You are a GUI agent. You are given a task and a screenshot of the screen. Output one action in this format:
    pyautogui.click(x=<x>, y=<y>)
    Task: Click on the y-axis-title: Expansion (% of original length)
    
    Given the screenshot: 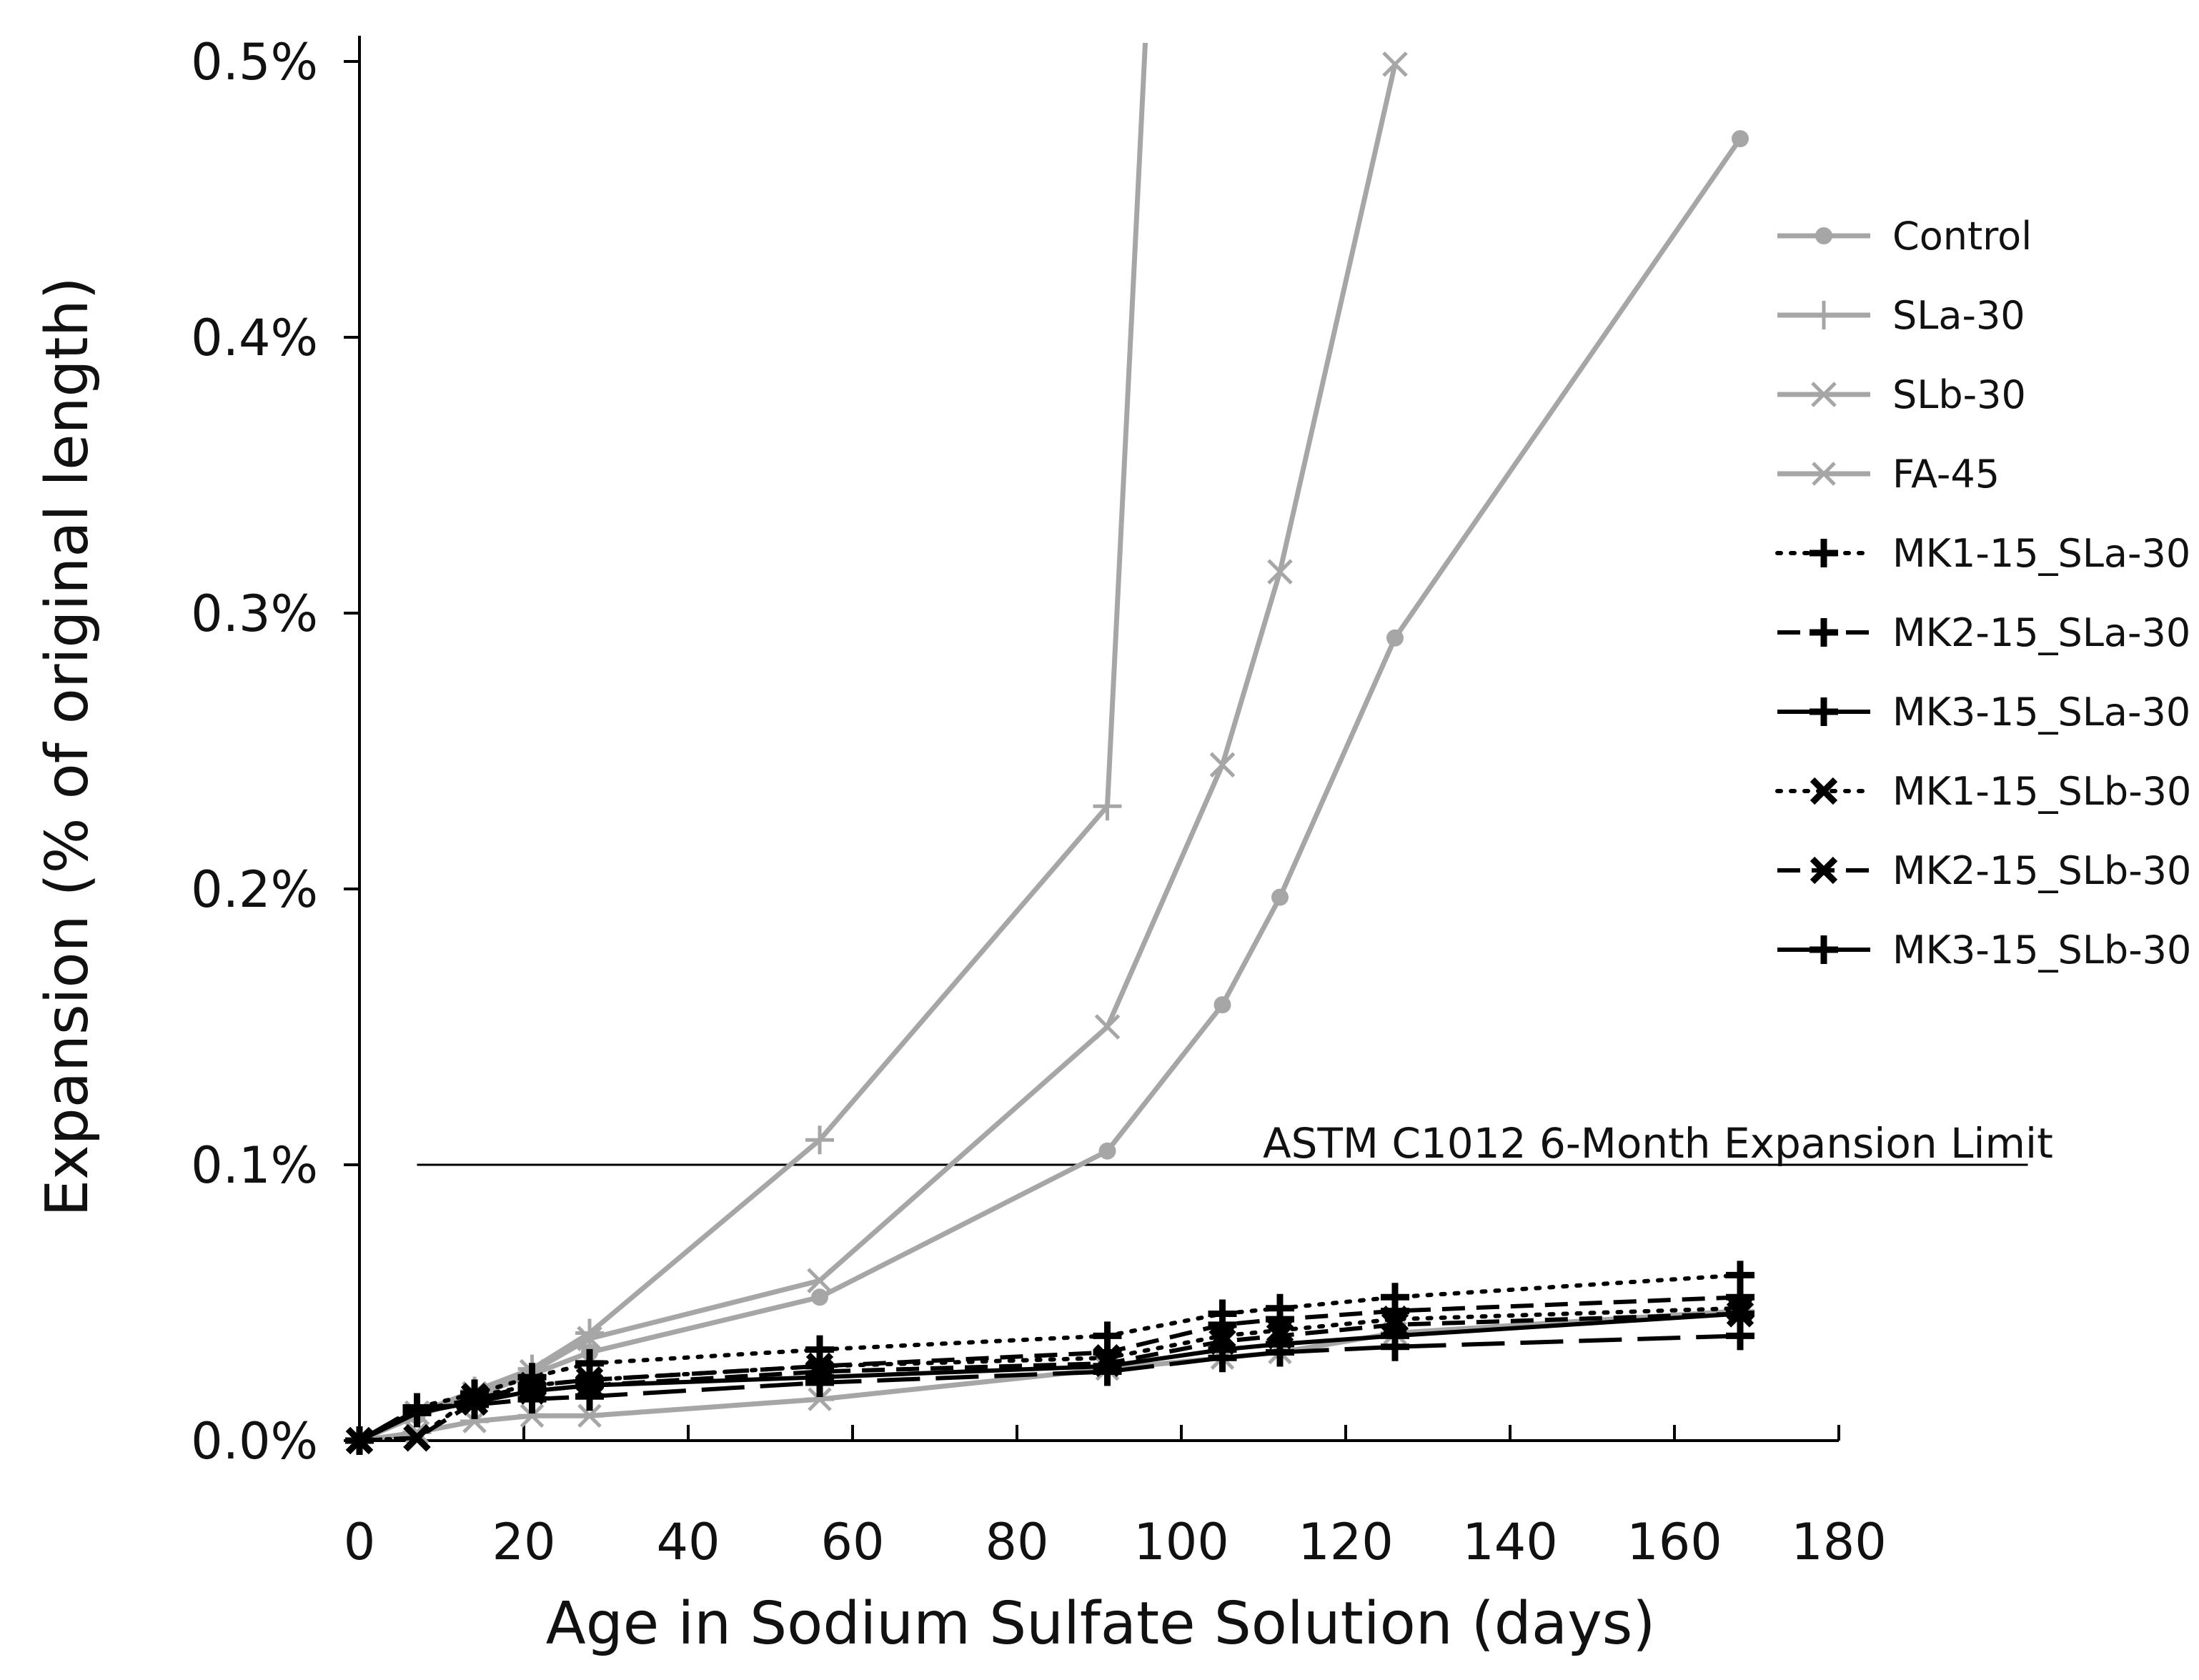 What is the action you would take?
    pyautogui.click(x=67, y=746)
    